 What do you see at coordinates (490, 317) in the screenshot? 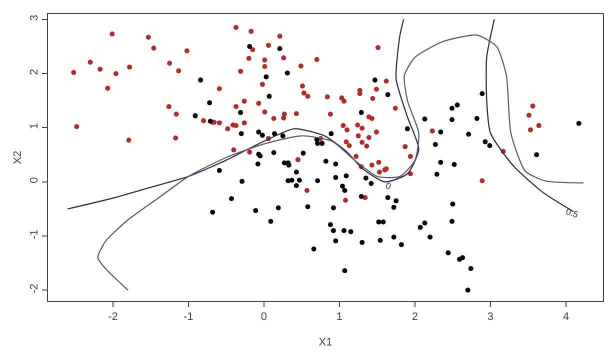
I see `x-tick-label: 3` at bounding box center [490, 317].